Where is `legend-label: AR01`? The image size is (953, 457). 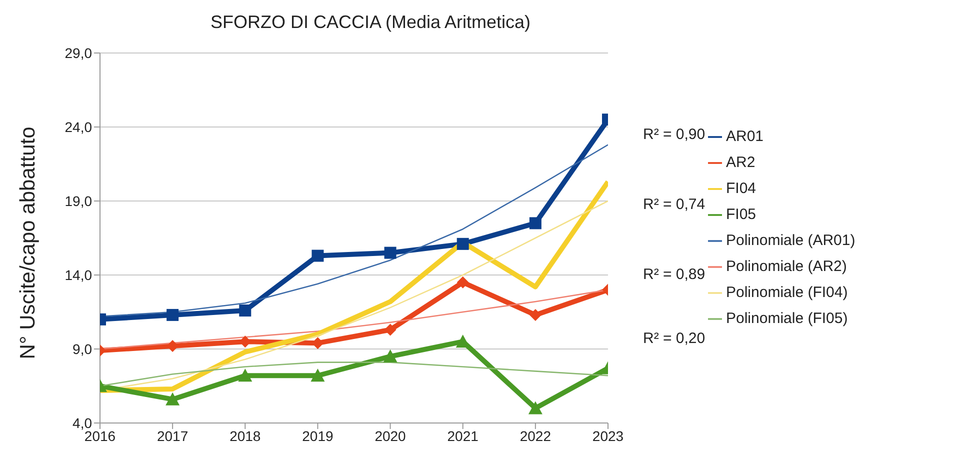
legend-label: AR01 is located at coordinates (745, 136).